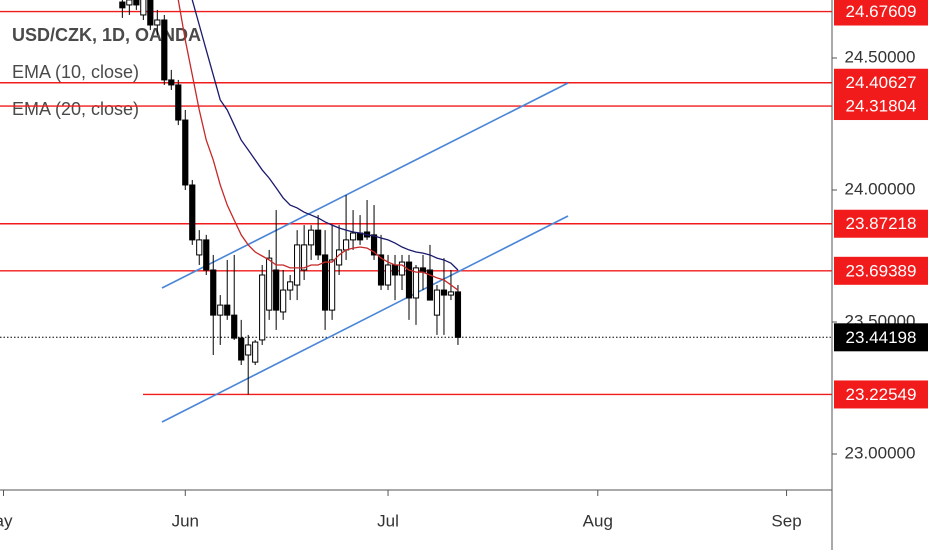 This screenshot has width=932, height=550. I want to click on legend-entry: EMA (20, close), so click(75, 109).